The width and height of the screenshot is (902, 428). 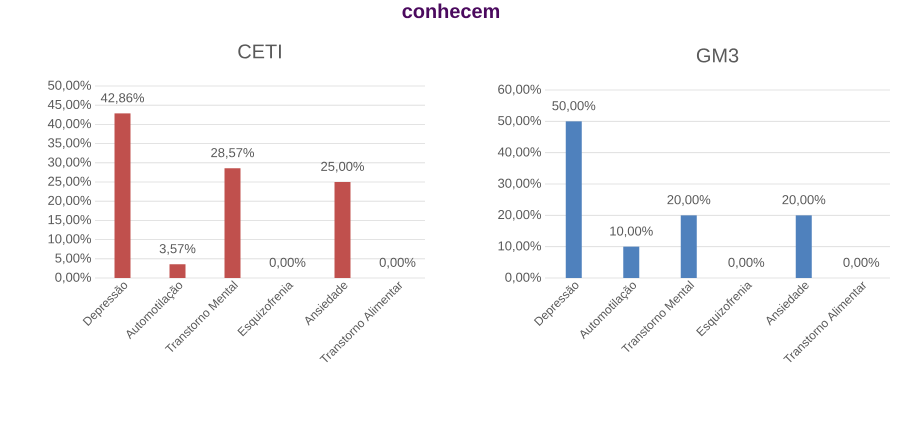 What do you see at coordinates (178, 249) in the screenshot?
I see `data-label: 3,57%` at bounding box center [178, 249].